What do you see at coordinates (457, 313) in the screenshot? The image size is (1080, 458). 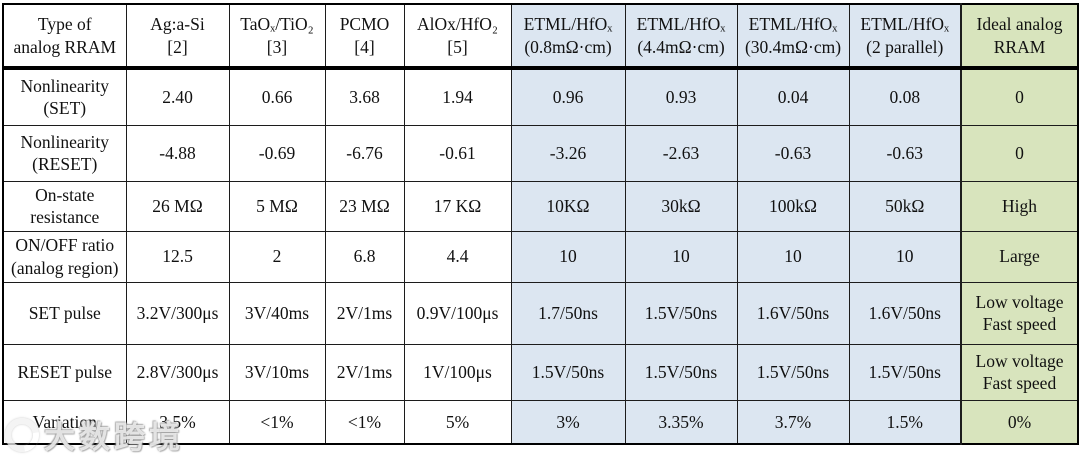 I see `cell-r4-c4: 0.9V/100μs` at bounding box center [457, 313].